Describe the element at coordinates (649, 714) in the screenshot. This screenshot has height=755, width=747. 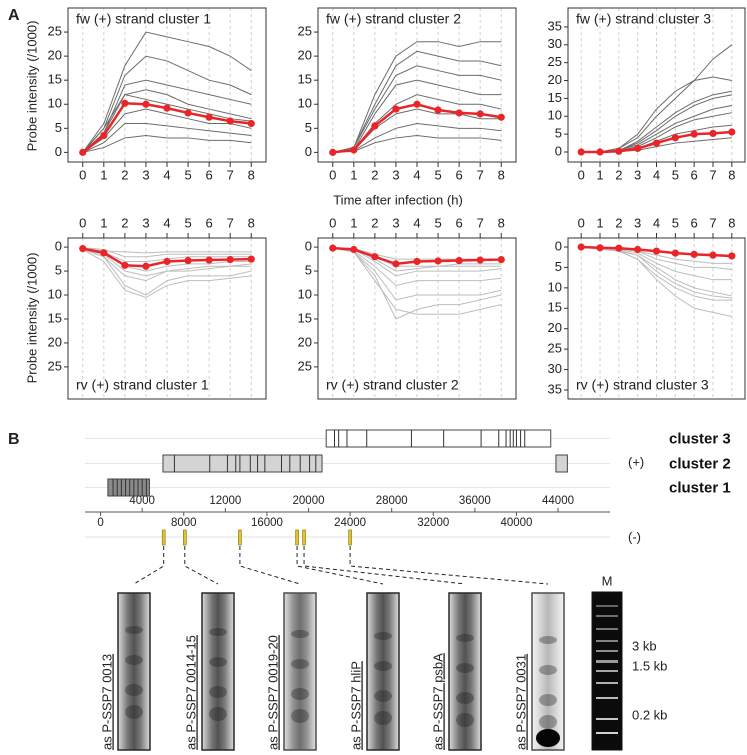
I see `marker-size: 0.2 kb` at that location.